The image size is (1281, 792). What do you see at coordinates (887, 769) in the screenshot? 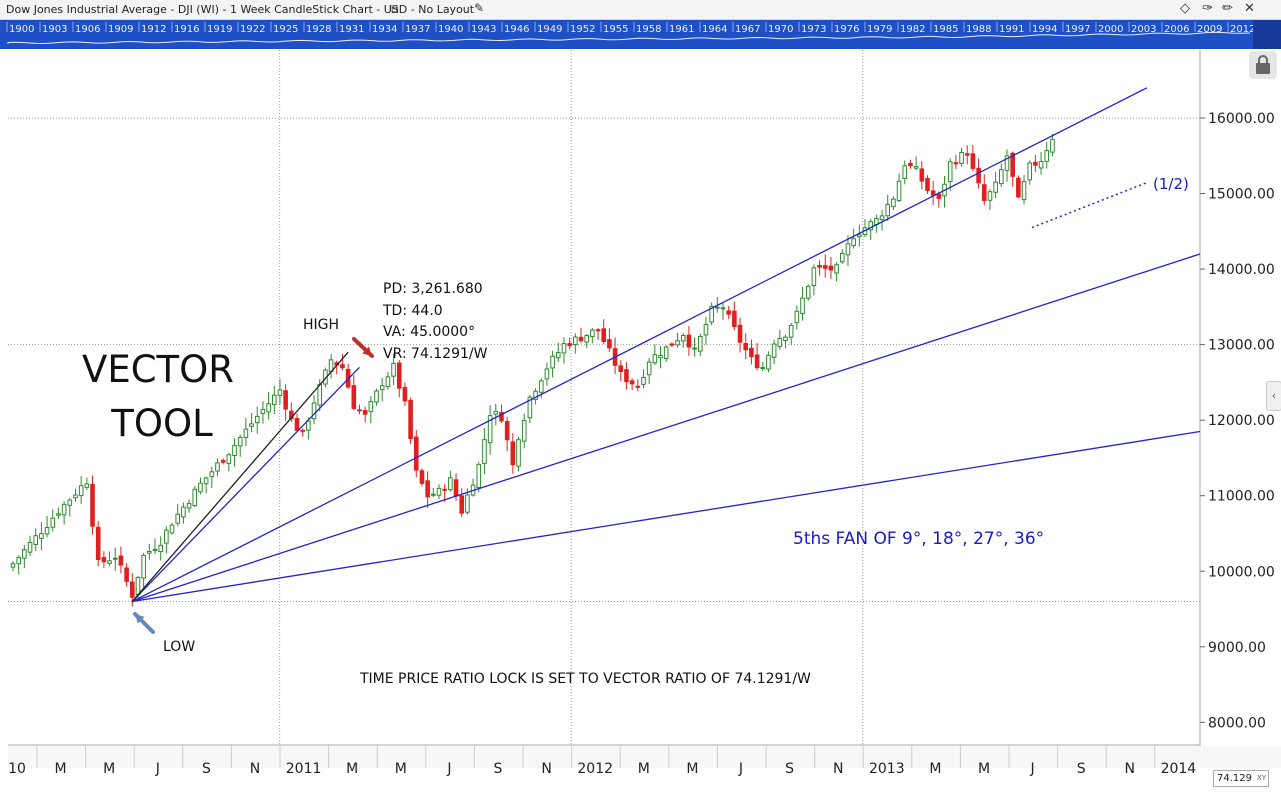
I see `x-tick-label: 2013` at bounding box center [887, 769].